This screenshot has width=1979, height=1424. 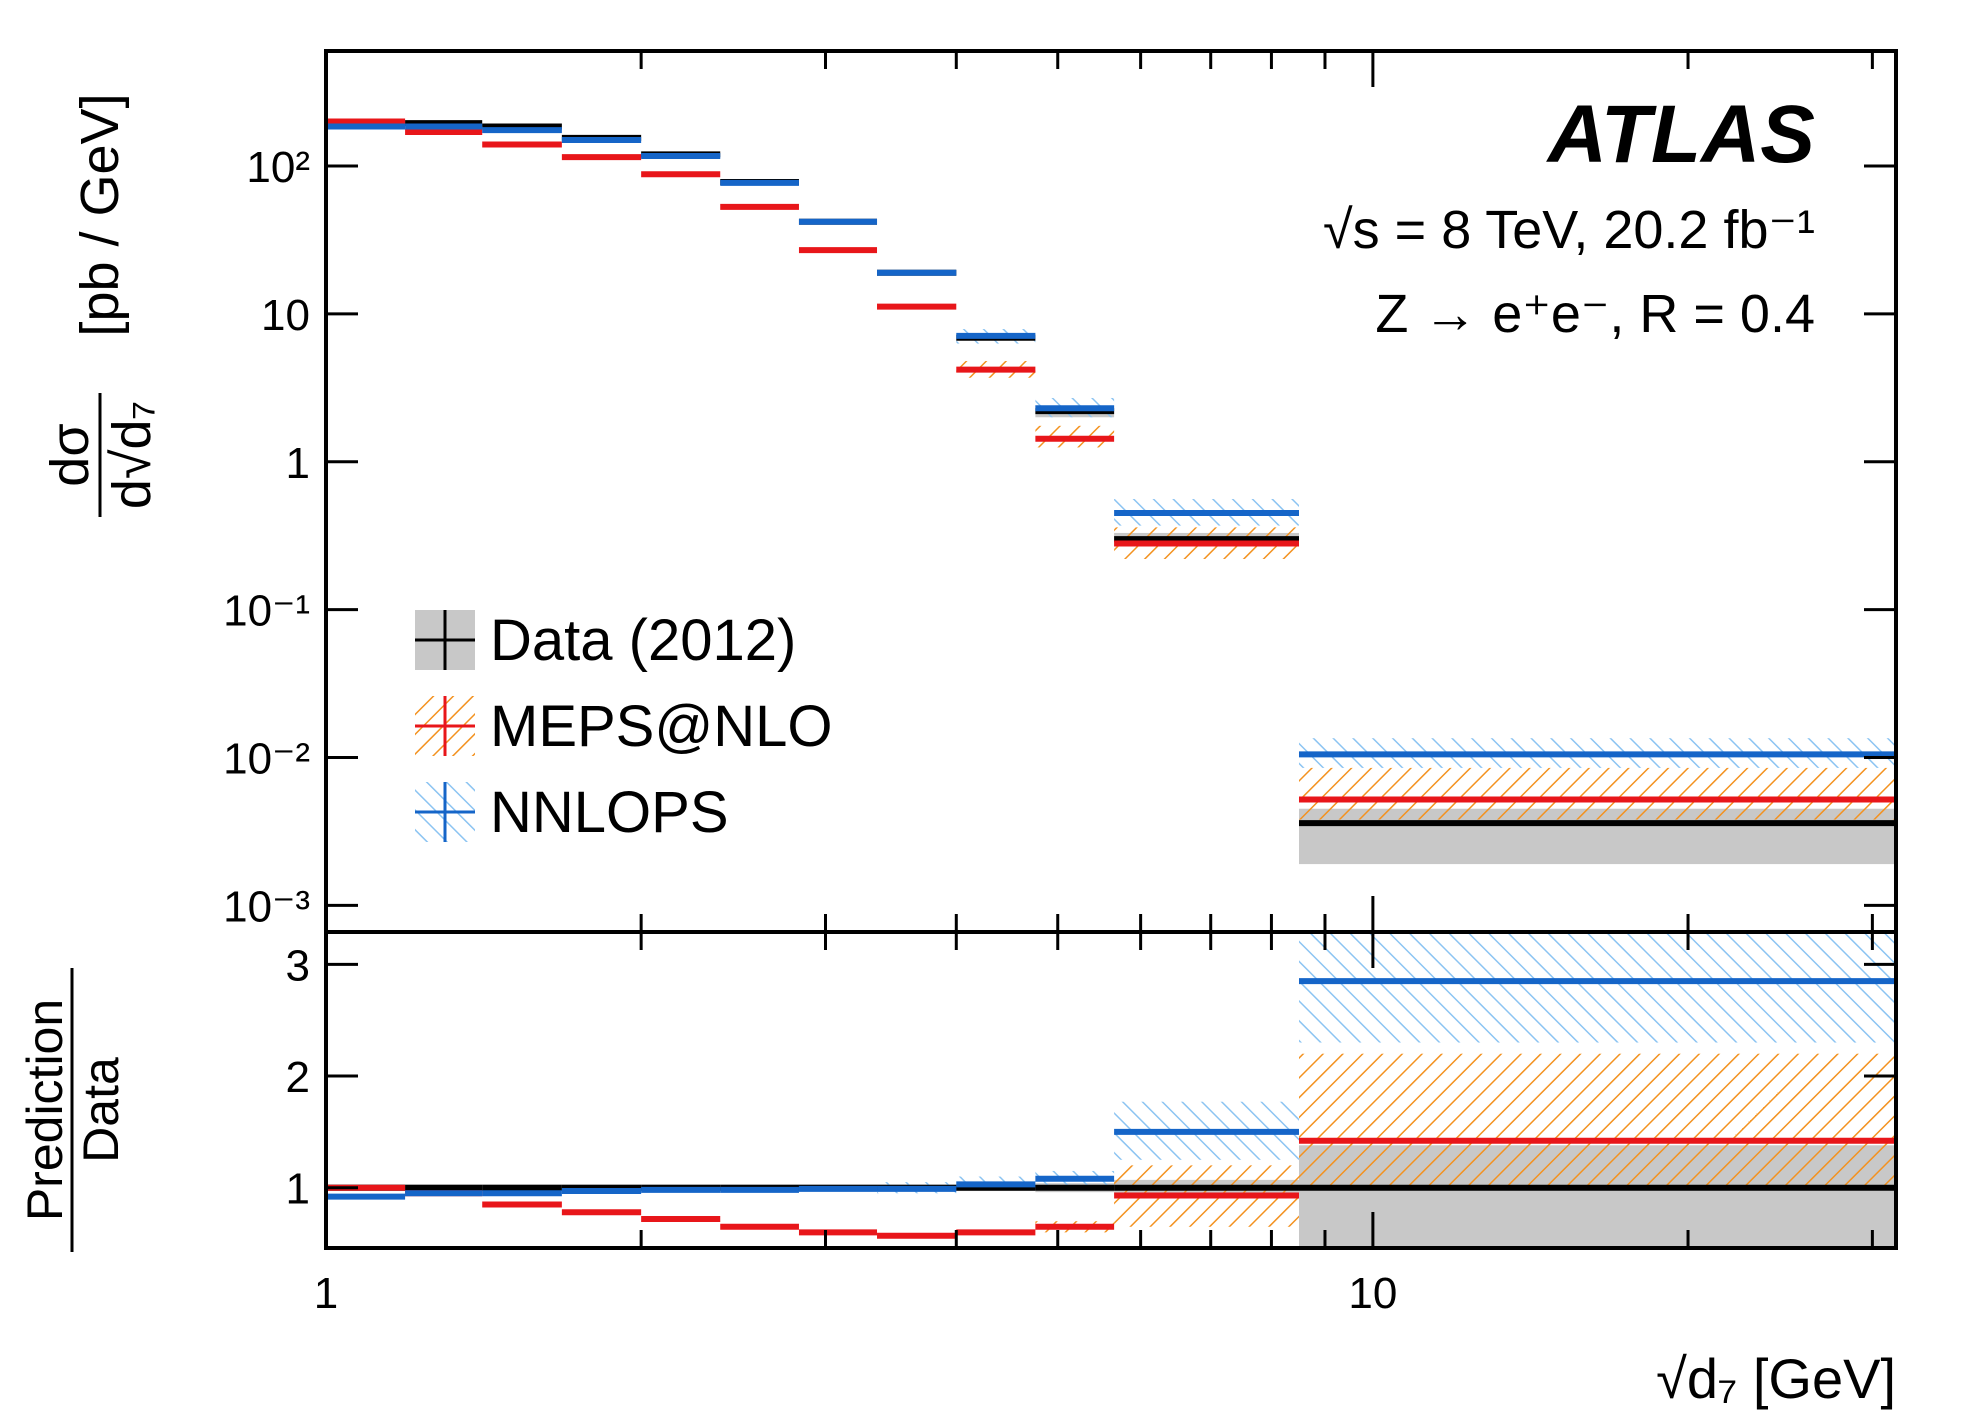 I want to click on ratio-label-den: Data, so click(x=101, y=1110).